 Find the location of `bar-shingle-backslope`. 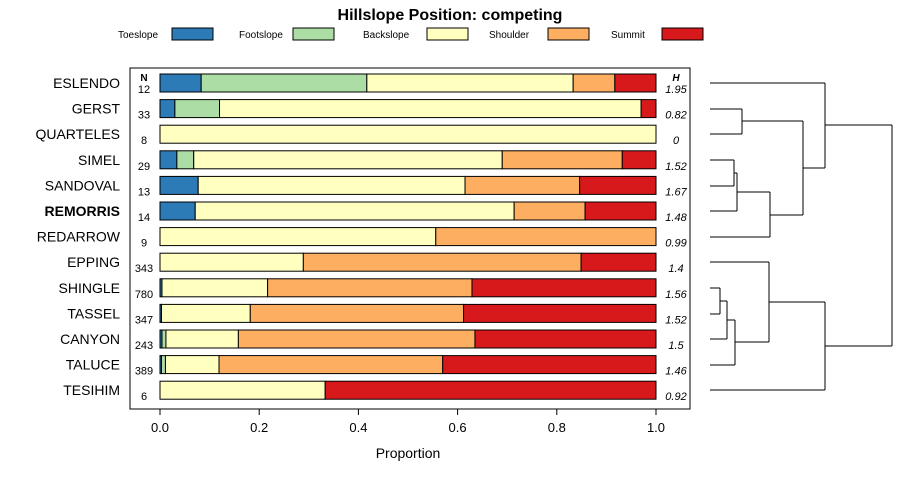

bar-shingle-backslope is located at coordinates (215, 288).